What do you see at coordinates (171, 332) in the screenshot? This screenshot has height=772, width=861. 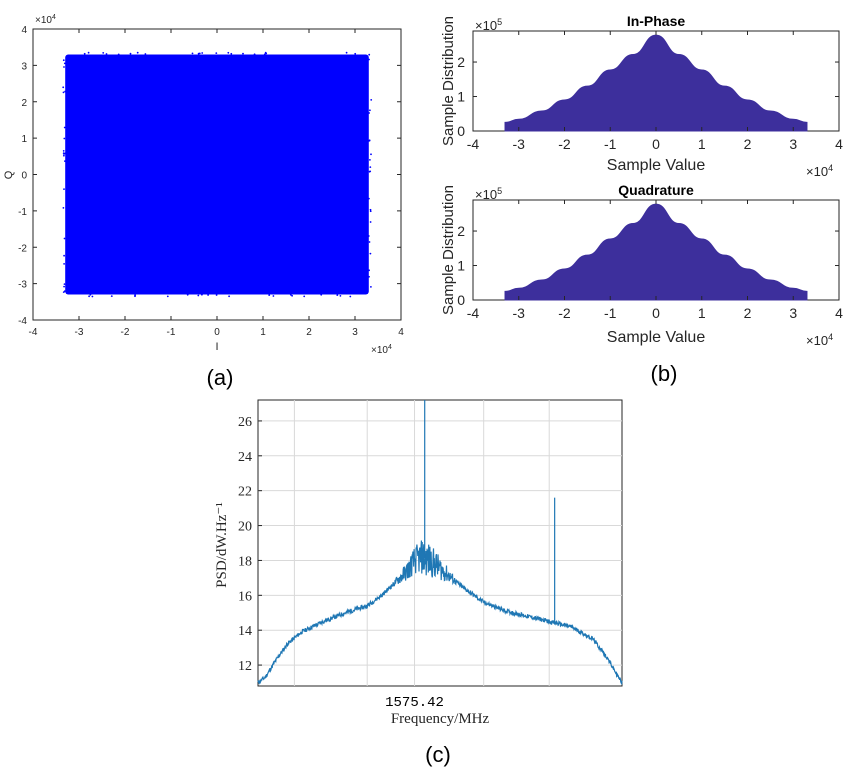 I see `x-tick-label: -1` at bounding box center [171, 332].